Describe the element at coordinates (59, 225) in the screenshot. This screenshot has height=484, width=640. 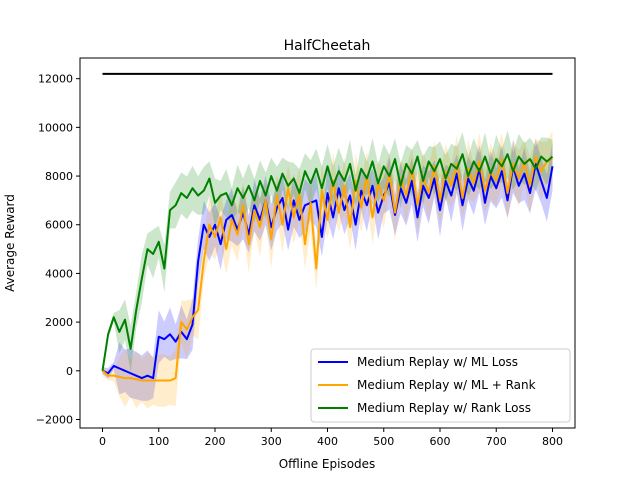
I see `y-tick-label: 6000` at that location.